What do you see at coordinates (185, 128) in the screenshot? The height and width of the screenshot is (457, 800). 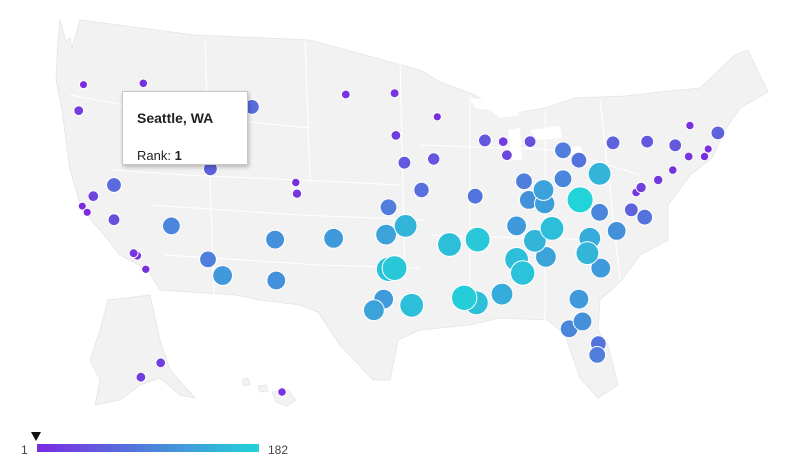 I see `city-tooltip: Seattle, WA Rank: 1` at bounding box center [185, 128].